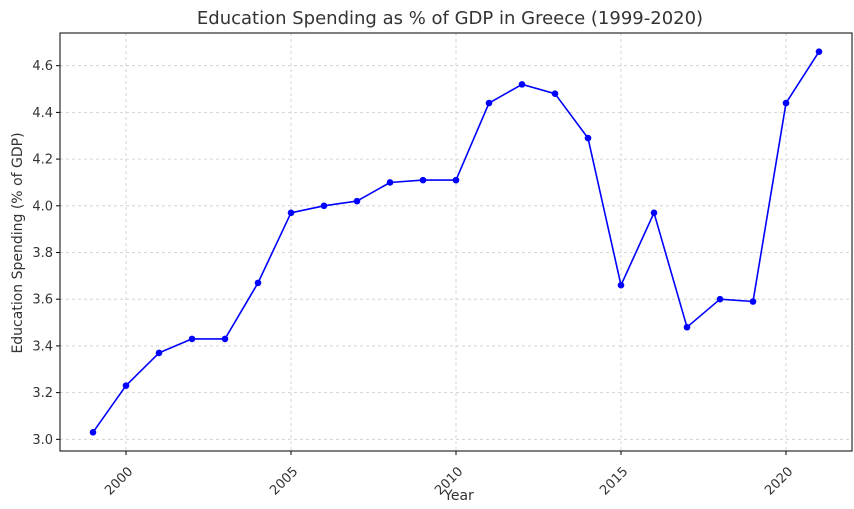 Image resolution: width=854 pixels, height=509 pixels. I want to click on y-axis-label: Education Spending (% of GDP), so click(18, 242).